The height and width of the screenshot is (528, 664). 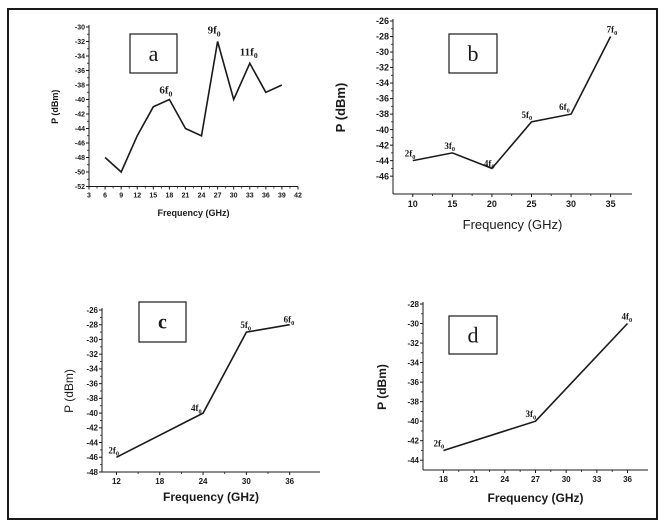 I want to click on x-tick-label: 25, so click(x=531, y=204).